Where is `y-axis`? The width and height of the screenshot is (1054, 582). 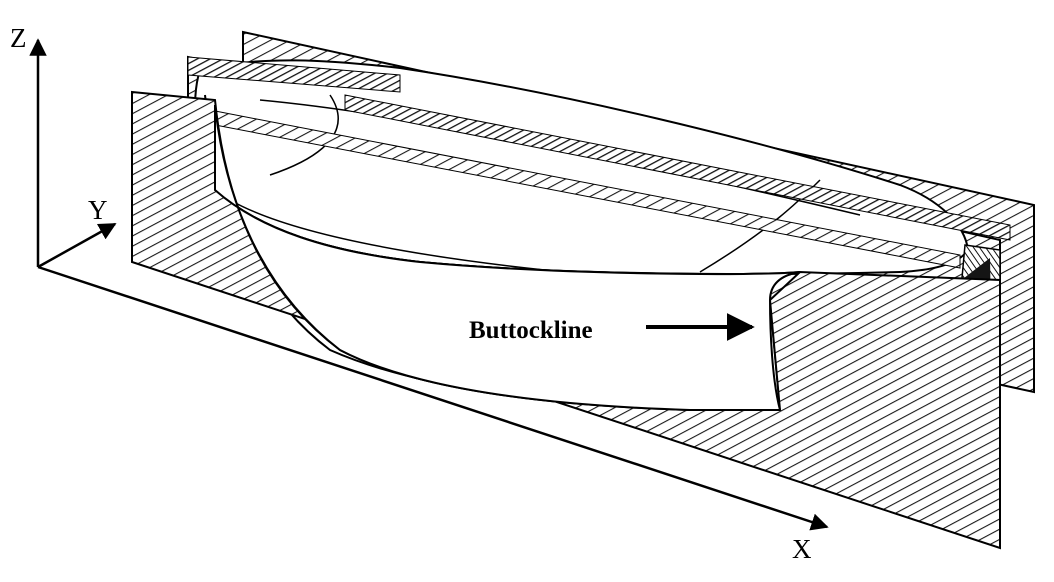
y-axis is located at coordinates (77, 245).